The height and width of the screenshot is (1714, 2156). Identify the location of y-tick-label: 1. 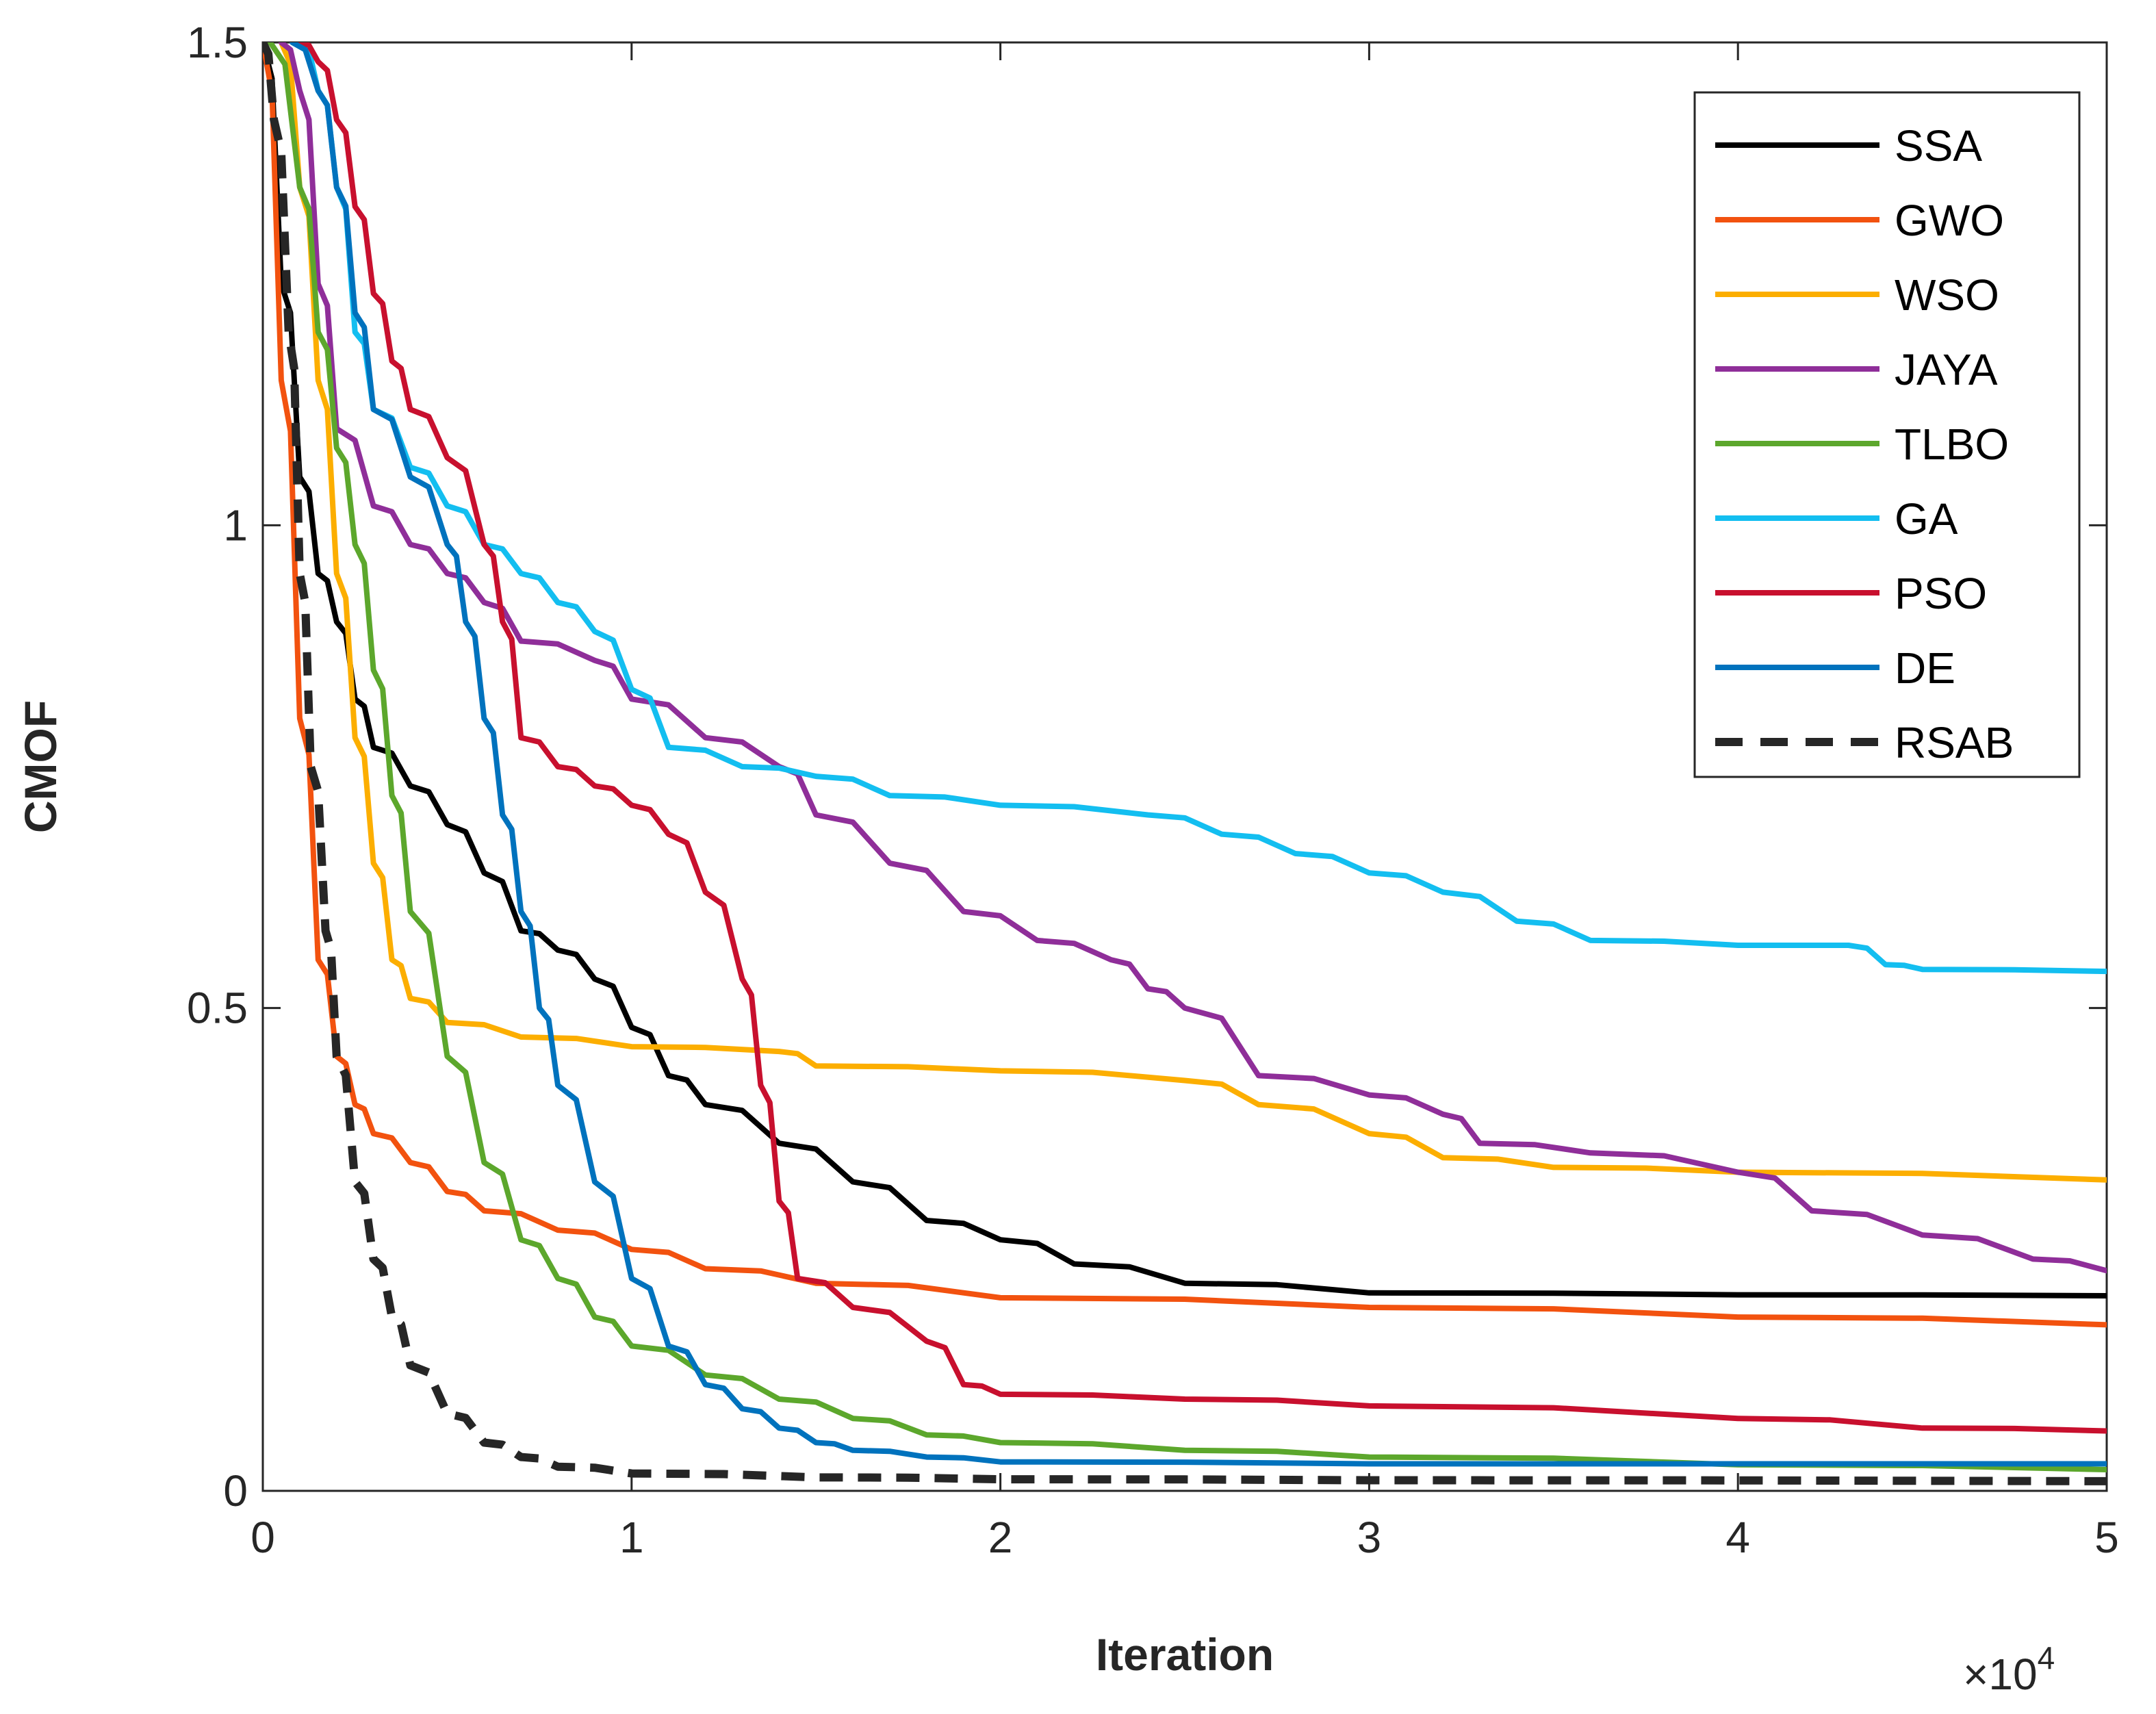
(235, 525).